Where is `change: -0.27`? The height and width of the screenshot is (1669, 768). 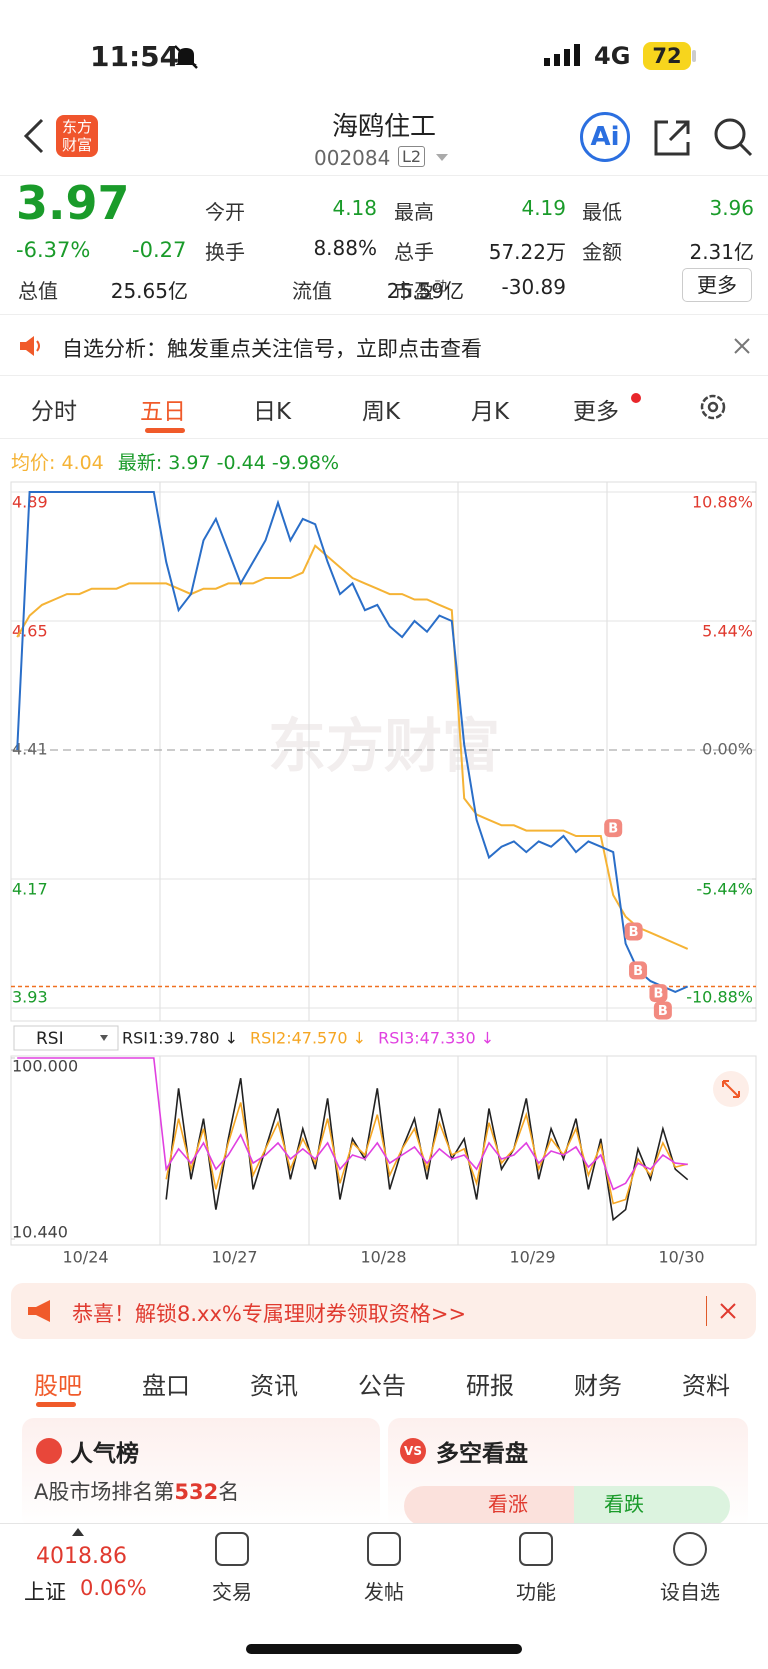
change: -0.27 is located at coordinates (159, 250).